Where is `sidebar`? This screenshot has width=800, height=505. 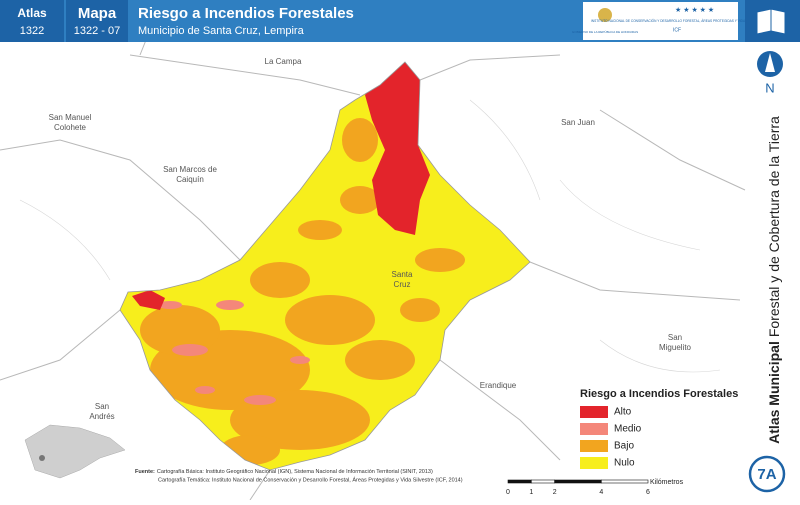
sidebar is located at coordinates (774, 271).